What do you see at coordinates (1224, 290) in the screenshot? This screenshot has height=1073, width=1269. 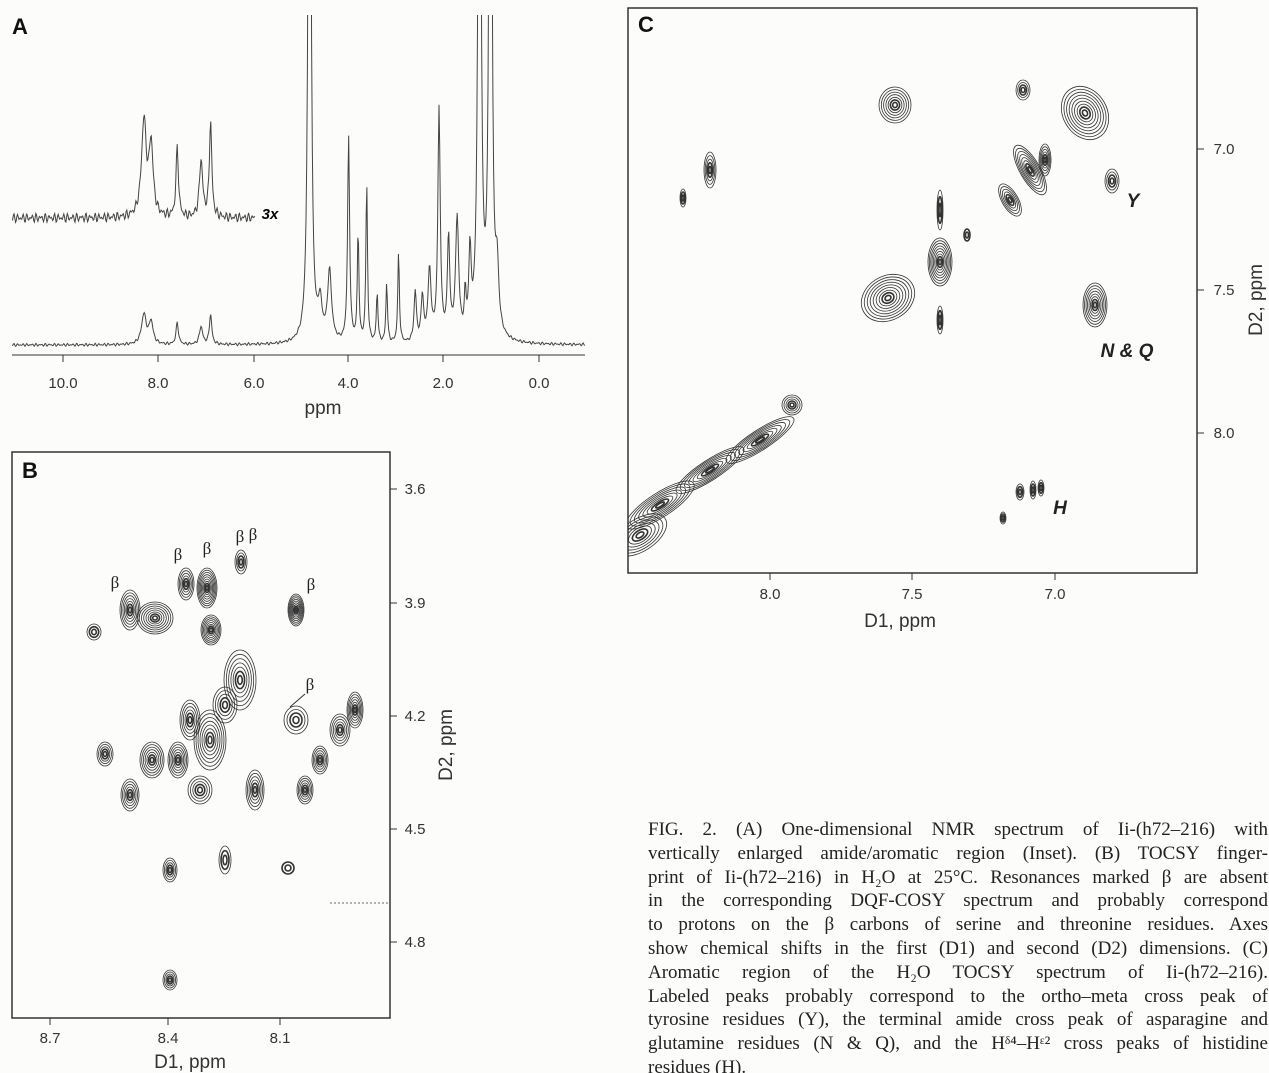 I see `y-tick-label: 7.5` at bounding box center [1224, 290].